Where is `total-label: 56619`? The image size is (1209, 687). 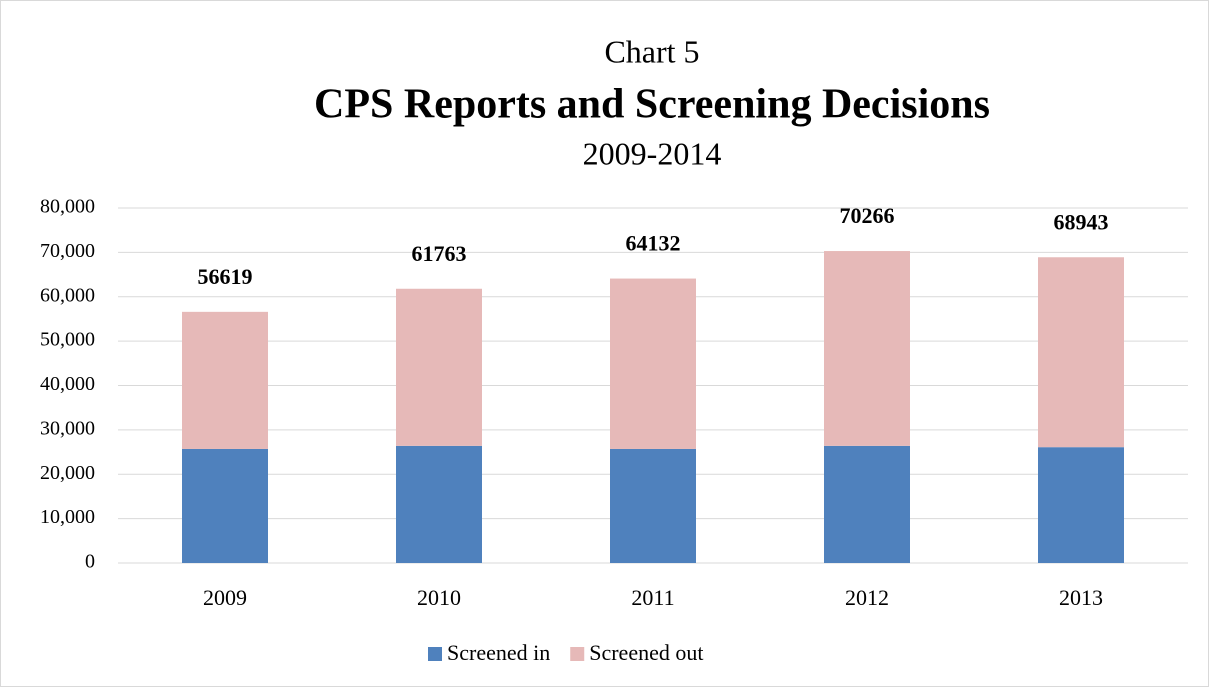 total-label: 56619 is located at coordinates (225, 276).